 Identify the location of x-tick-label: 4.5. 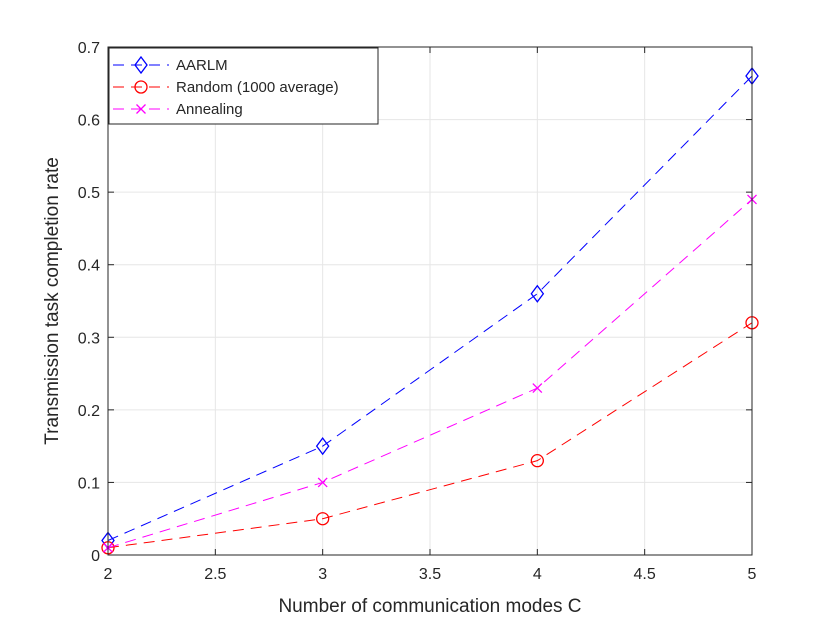
(645, 574).